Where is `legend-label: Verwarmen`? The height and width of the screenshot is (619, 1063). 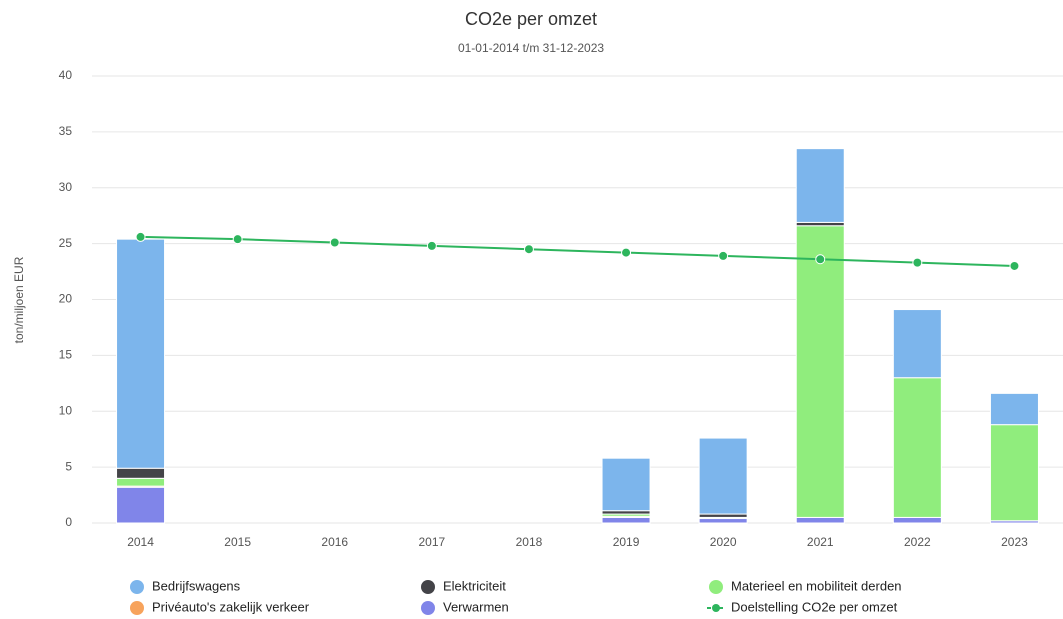 legend-label: Verwarmen is located at coordinates (476, 606).